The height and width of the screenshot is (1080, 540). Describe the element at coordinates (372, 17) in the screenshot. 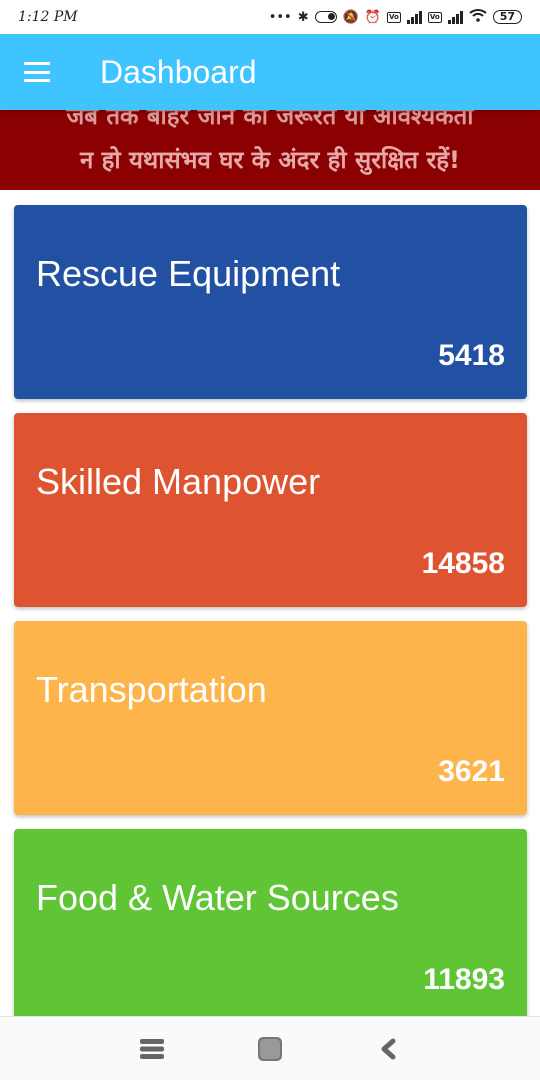

I see `alarm-icon: ⏰` at that location.